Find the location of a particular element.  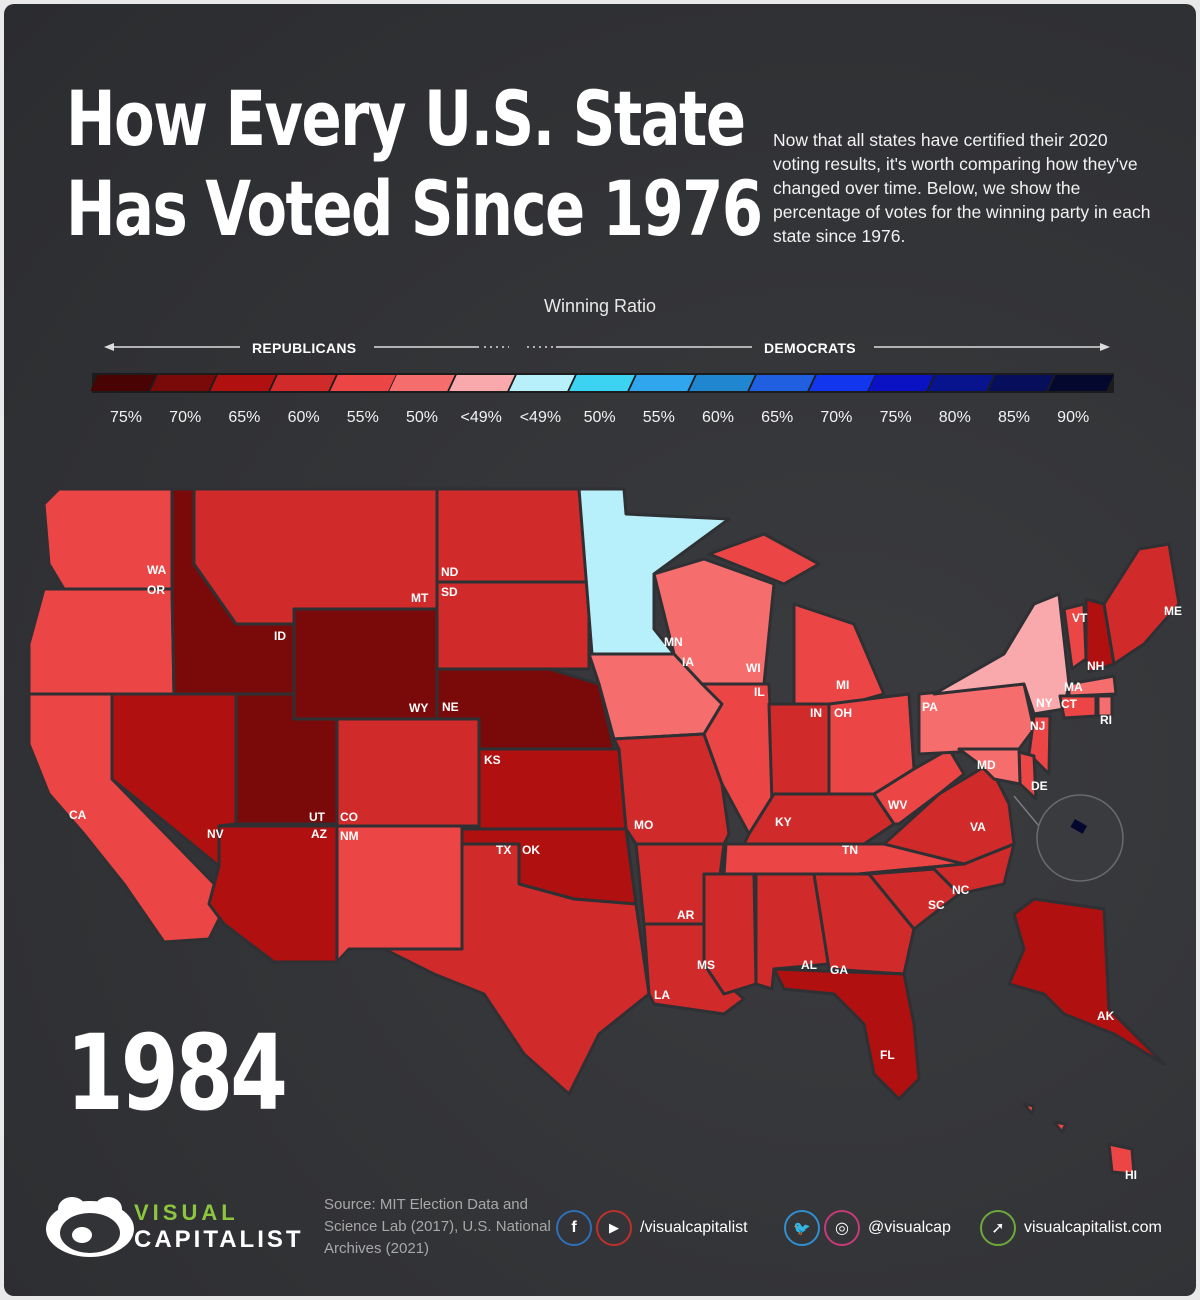

legend-tick-label: 90% is located at coordinates (1073, 417).